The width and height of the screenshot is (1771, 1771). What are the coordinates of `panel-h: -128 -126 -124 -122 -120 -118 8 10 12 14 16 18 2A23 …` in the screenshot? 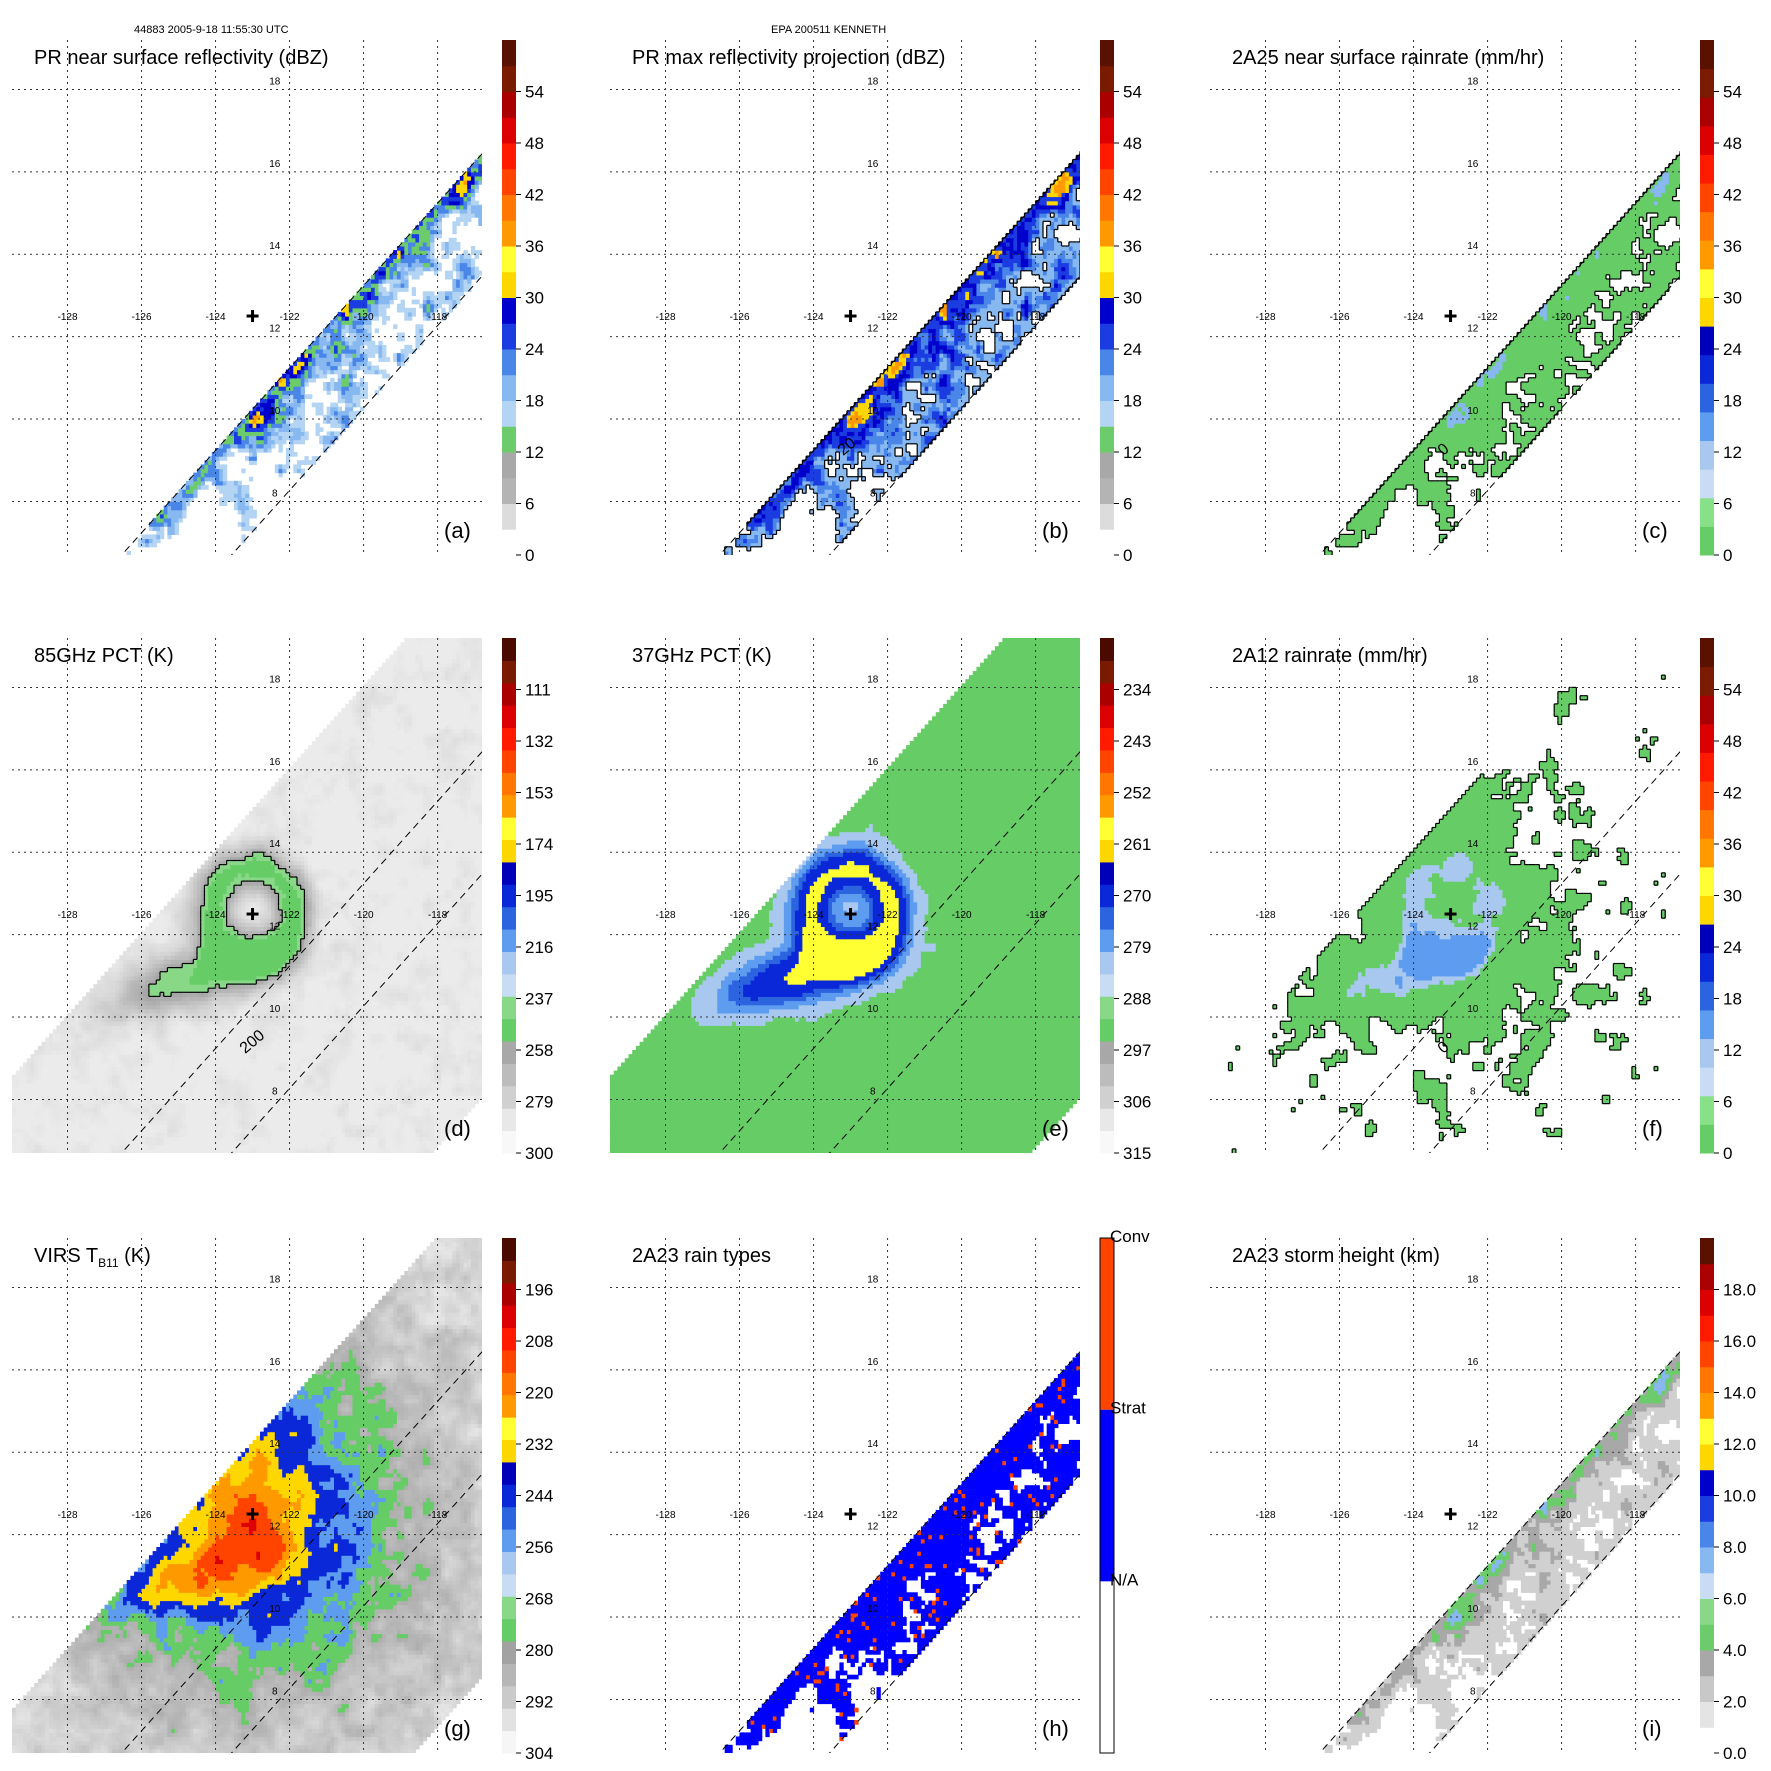 It's located at (880, 1490).